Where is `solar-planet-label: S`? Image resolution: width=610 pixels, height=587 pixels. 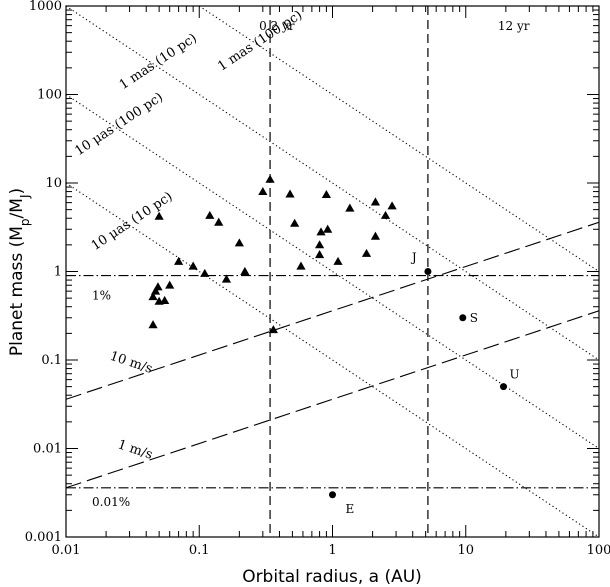 solar-planet-label: S is located at coordinates (474, 318).